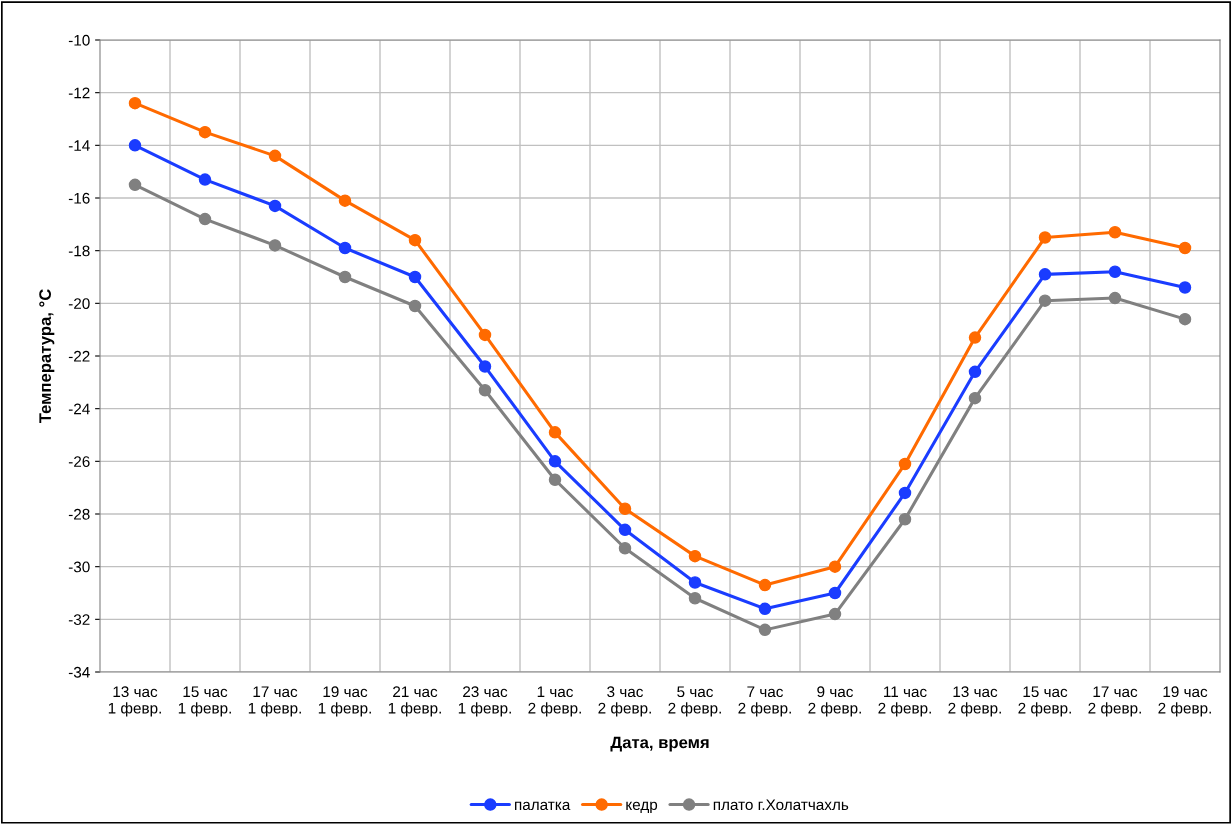 The height and width of the screenshot is (824, 1232). I want to click on y-tick-label: -32, so click(79, 620).